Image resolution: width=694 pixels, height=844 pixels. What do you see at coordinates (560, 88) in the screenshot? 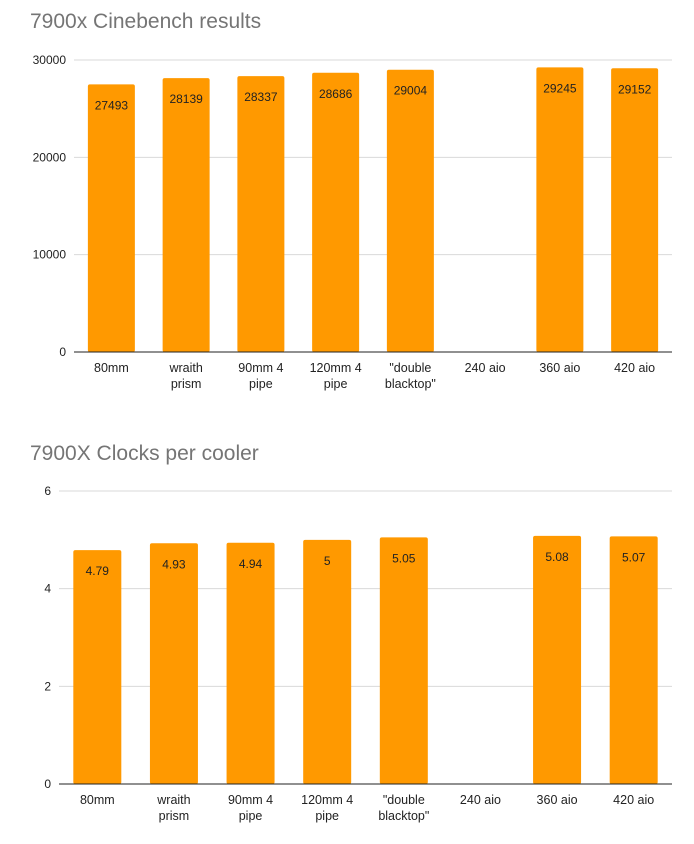
I see `data-label: 29245` at bounding box center [560, 88].